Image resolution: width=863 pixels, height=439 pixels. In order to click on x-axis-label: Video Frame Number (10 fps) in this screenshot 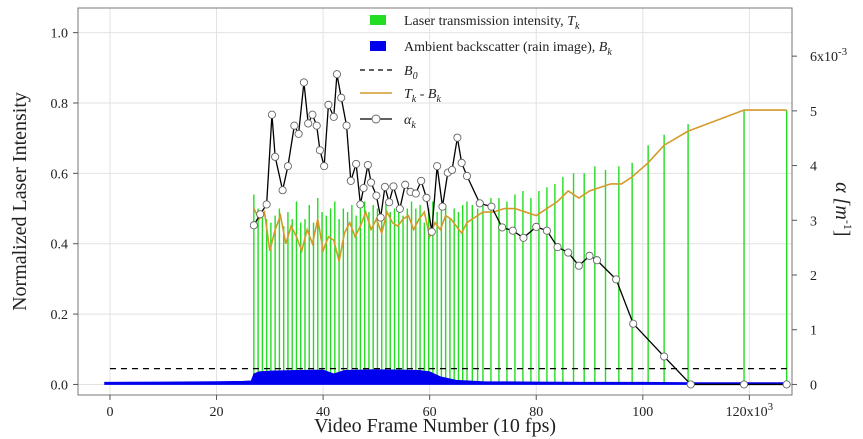, I will do `click(435, 426)`.